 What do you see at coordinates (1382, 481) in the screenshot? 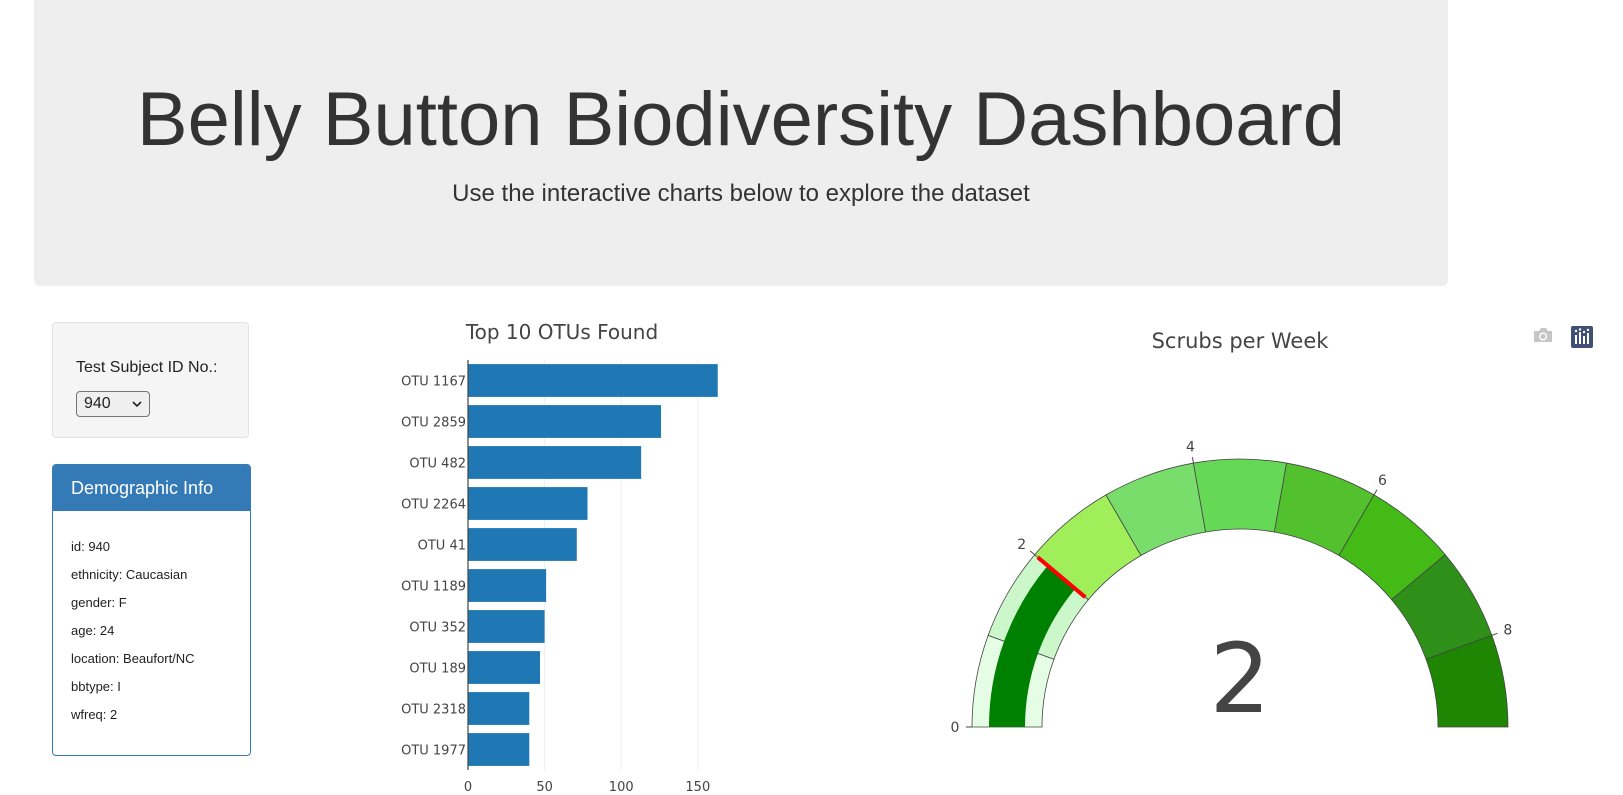
I see `gauge-tick-label: 6` at bounding box center [1382, 481].